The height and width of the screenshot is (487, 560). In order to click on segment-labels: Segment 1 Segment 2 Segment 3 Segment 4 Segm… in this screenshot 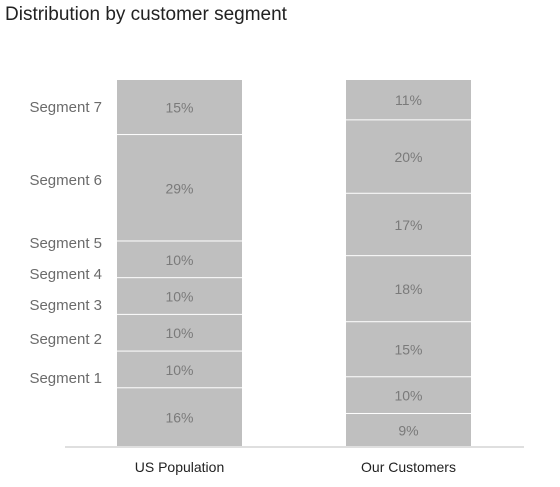, I will do `click(65, 243)`.